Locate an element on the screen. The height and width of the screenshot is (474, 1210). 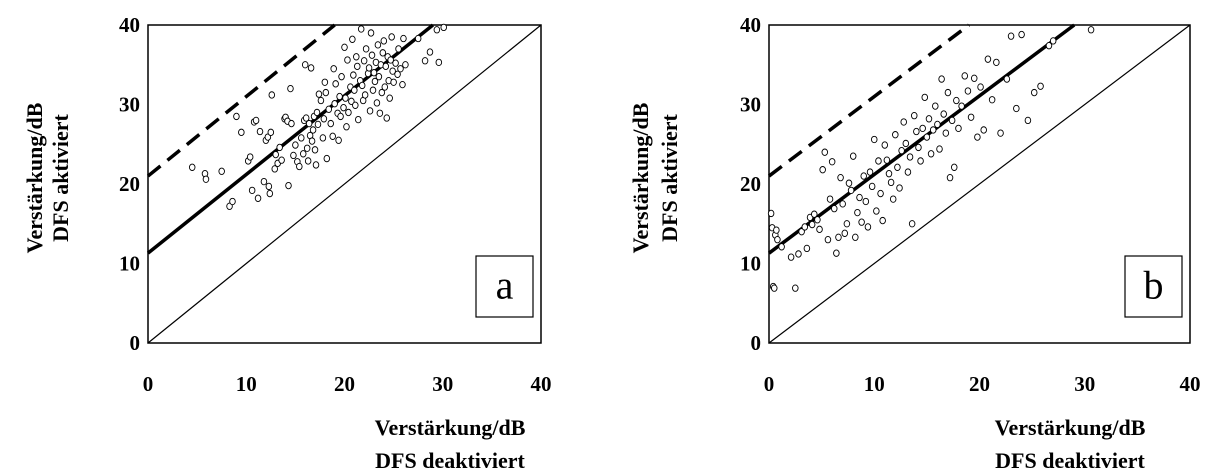
panel-label-box is located at coordinates (504, 286).